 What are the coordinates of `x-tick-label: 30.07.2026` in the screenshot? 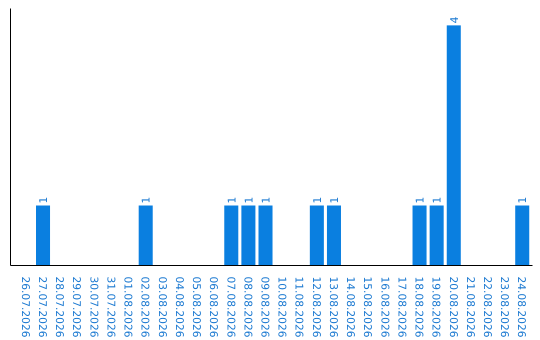 It's located at (93, 307).